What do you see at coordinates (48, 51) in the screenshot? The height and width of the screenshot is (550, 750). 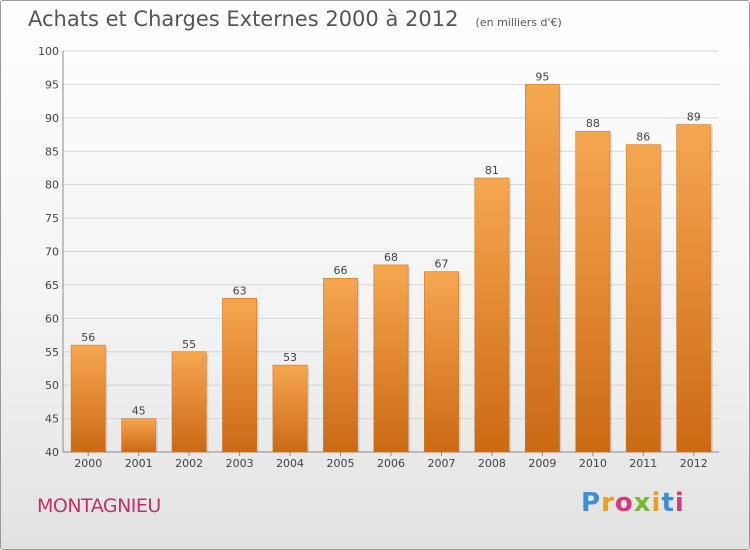 I see `y-tick-label: 100` at bounding box center [48, 51].